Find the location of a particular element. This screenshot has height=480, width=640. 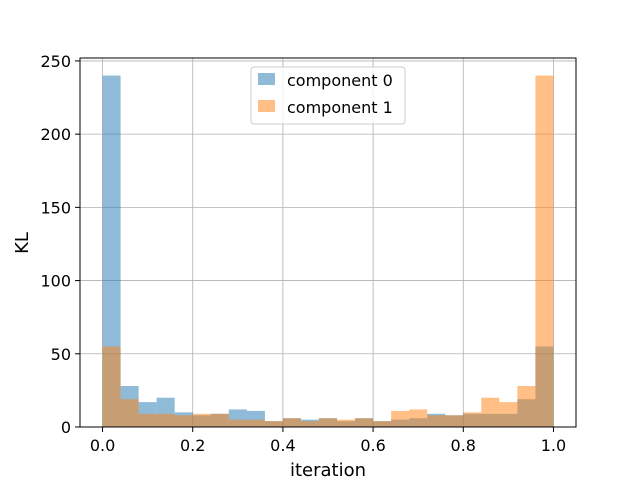

y-tick-label: 150 is located at coordinates (55, 207).